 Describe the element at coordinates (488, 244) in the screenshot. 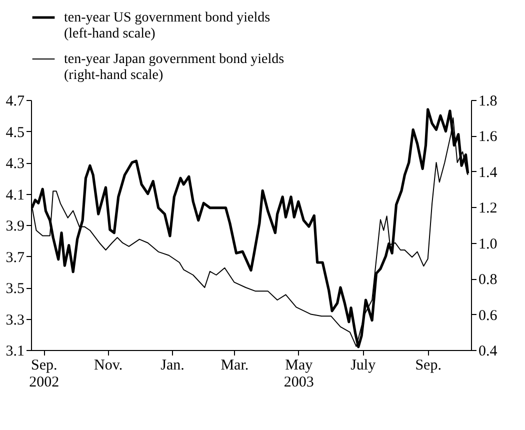

I see `y2-tick-label: 1.0` at that location.